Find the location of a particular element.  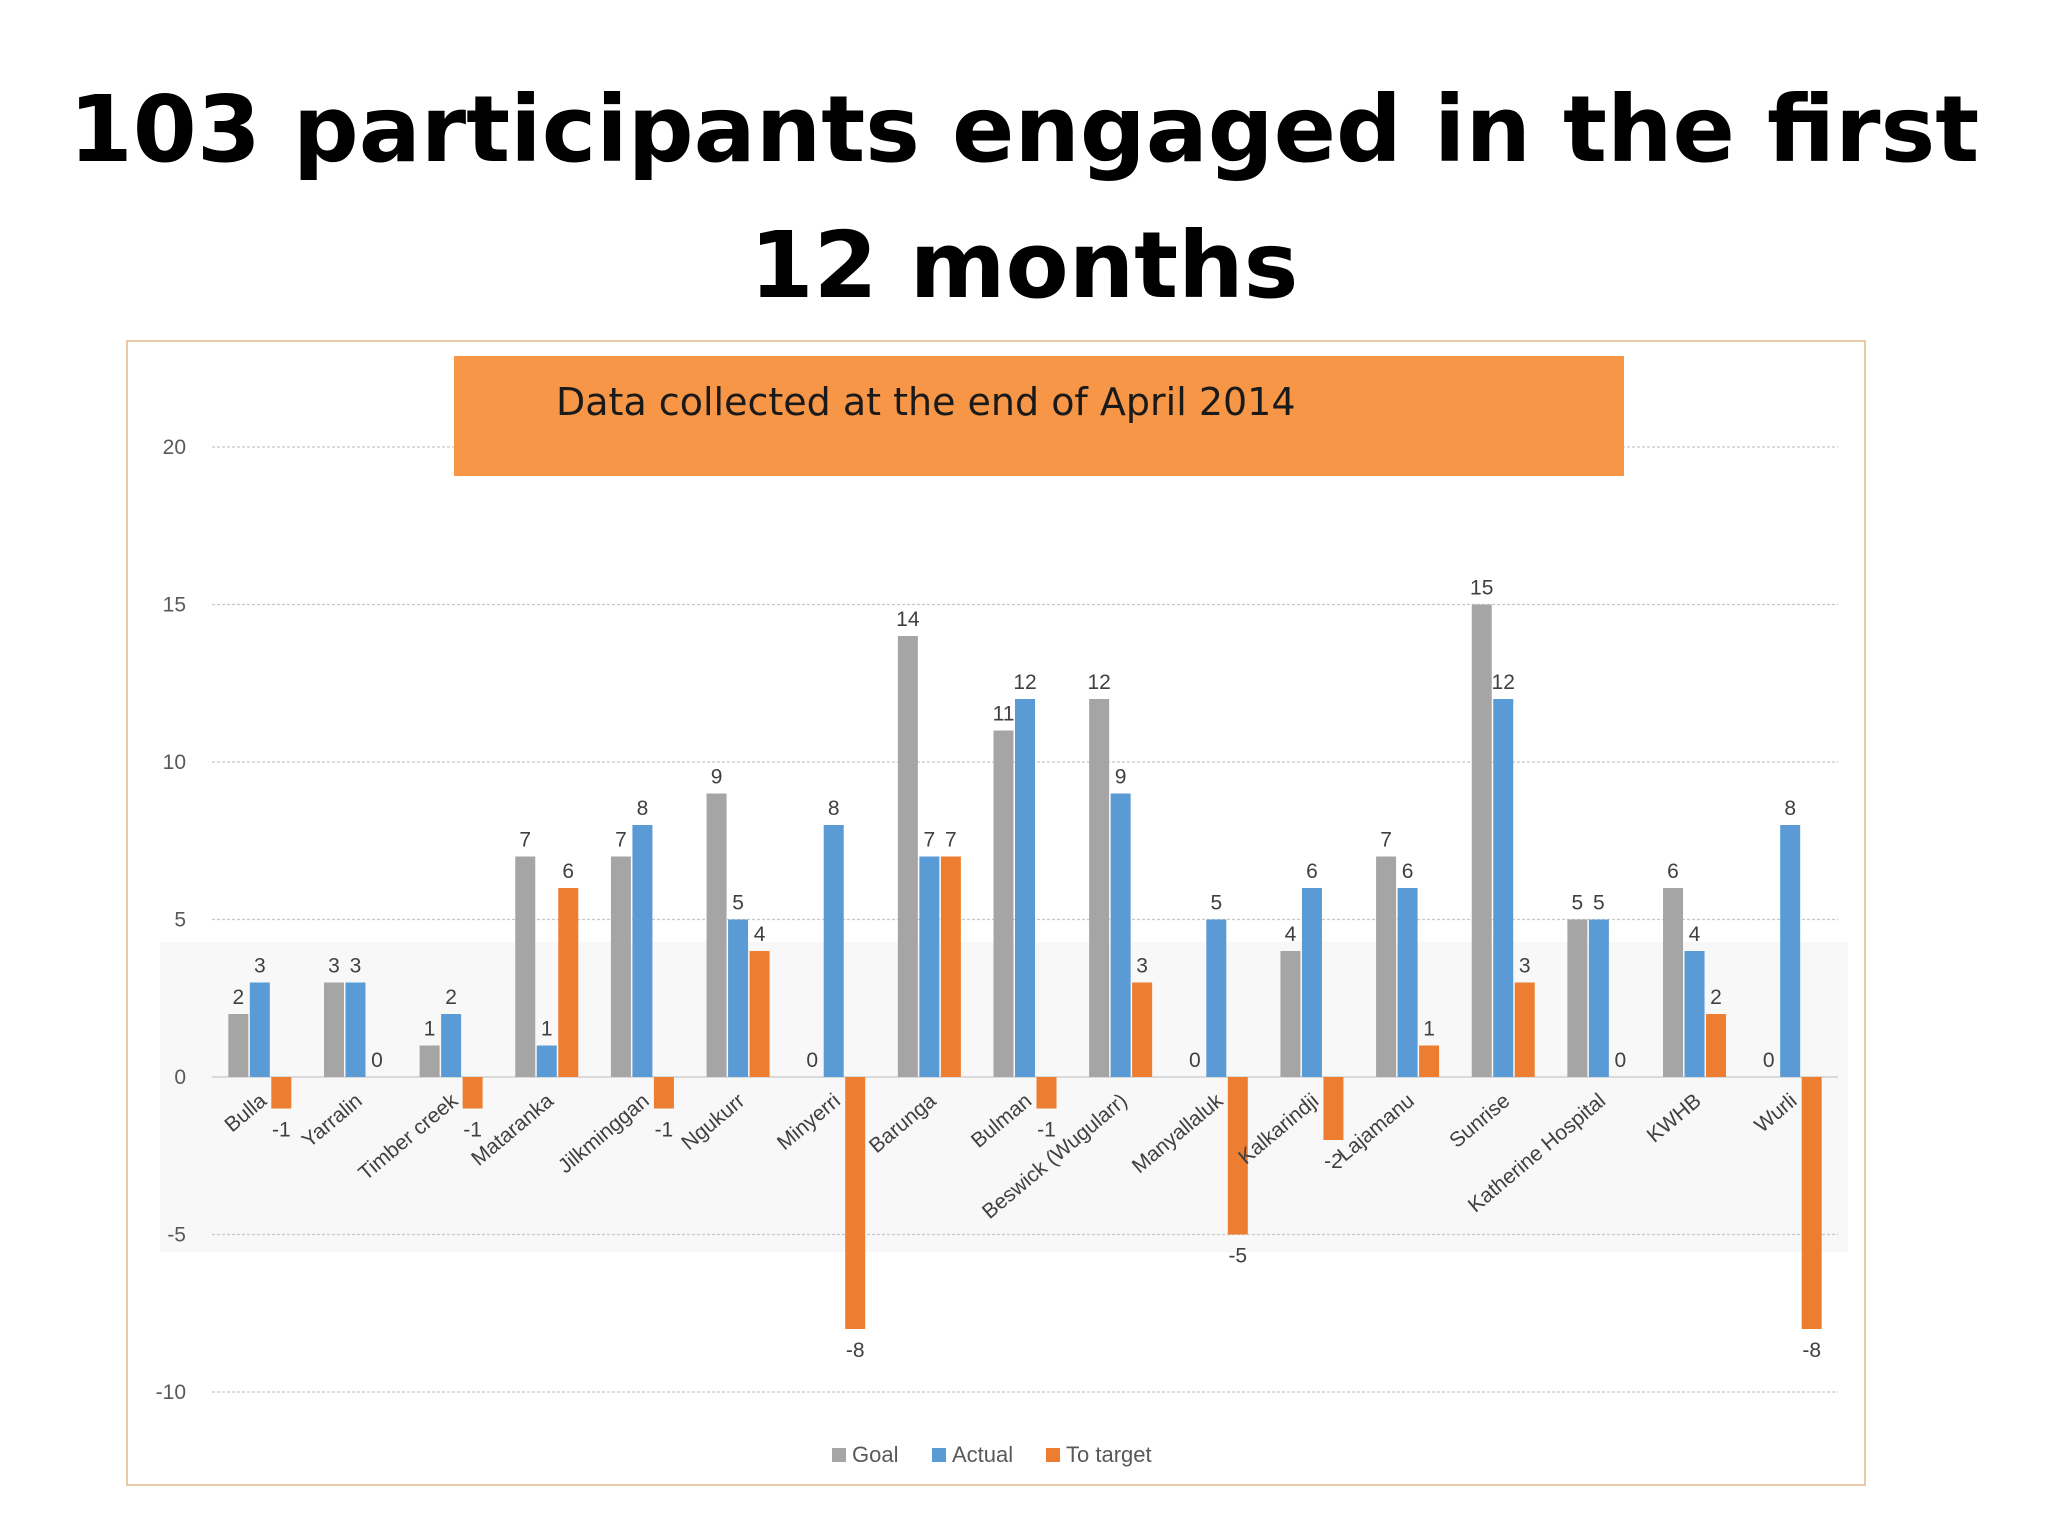

y-tick-label: 10 is located at coordinates (174, 762).